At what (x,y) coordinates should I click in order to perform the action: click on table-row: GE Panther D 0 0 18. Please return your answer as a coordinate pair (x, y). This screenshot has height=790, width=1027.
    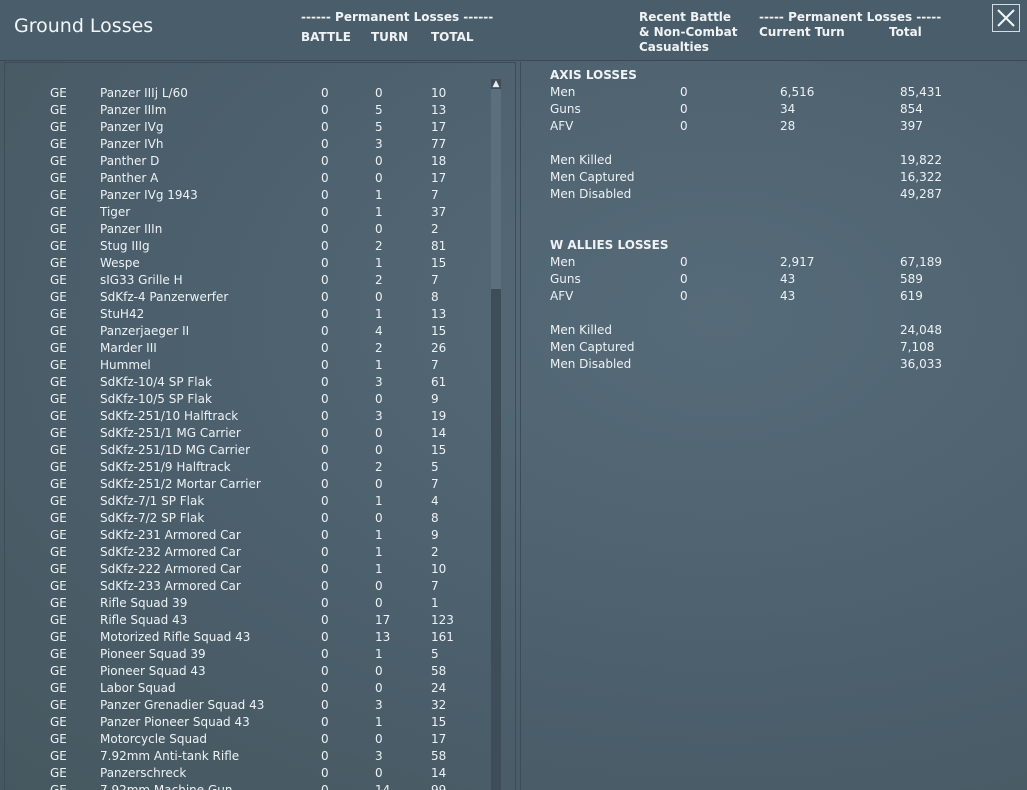
    Looking at the image, I should click on (250, 162).